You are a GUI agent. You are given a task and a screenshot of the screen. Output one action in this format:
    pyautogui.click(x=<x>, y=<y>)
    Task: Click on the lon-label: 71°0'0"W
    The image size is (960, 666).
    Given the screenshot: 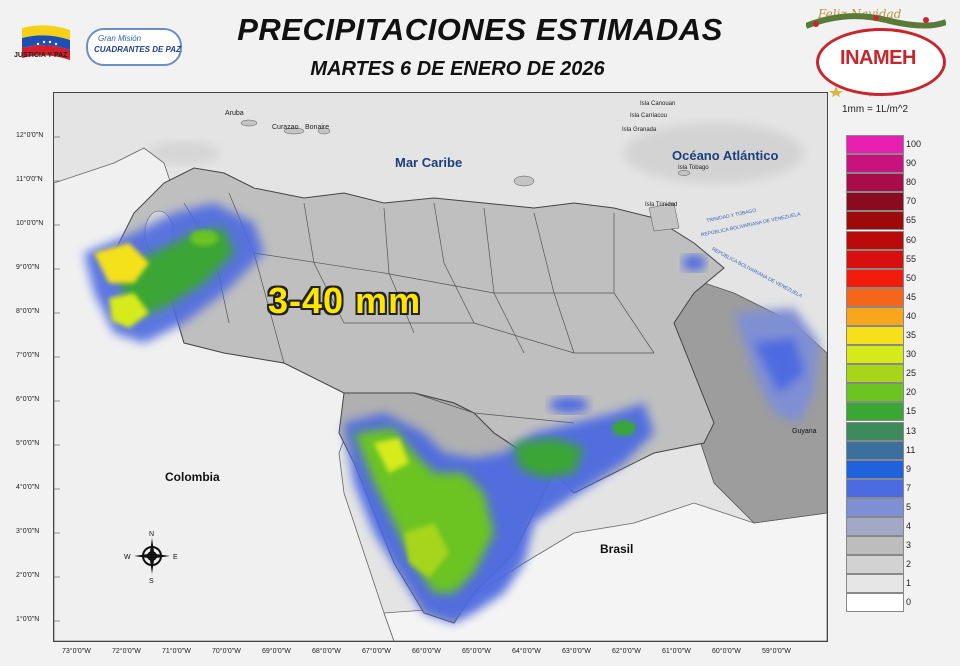 What is the action you would take?
    pyautogui.click(x=176, y=651)
    